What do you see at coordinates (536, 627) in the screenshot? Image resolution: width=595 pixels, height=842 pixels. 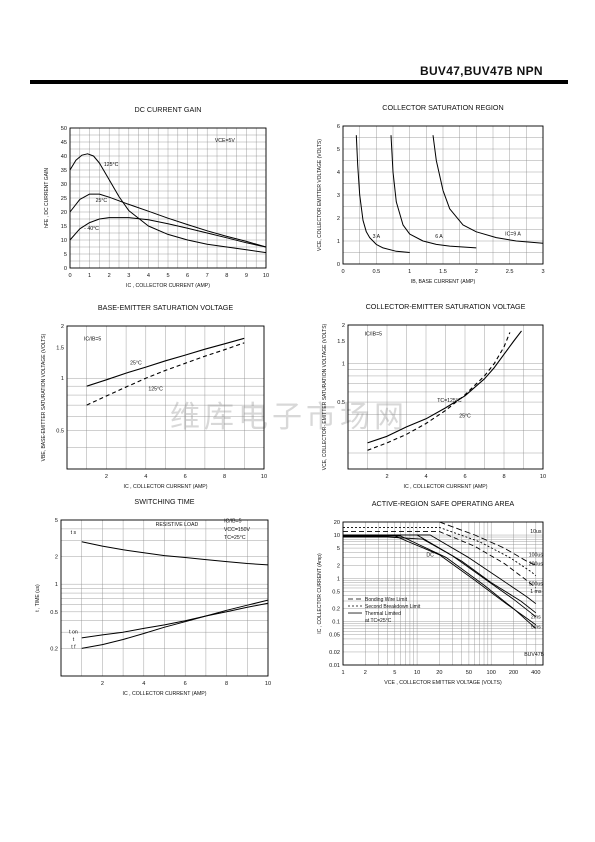 I see `chart-annotation: 5ms` at bounding box center [536, 627].